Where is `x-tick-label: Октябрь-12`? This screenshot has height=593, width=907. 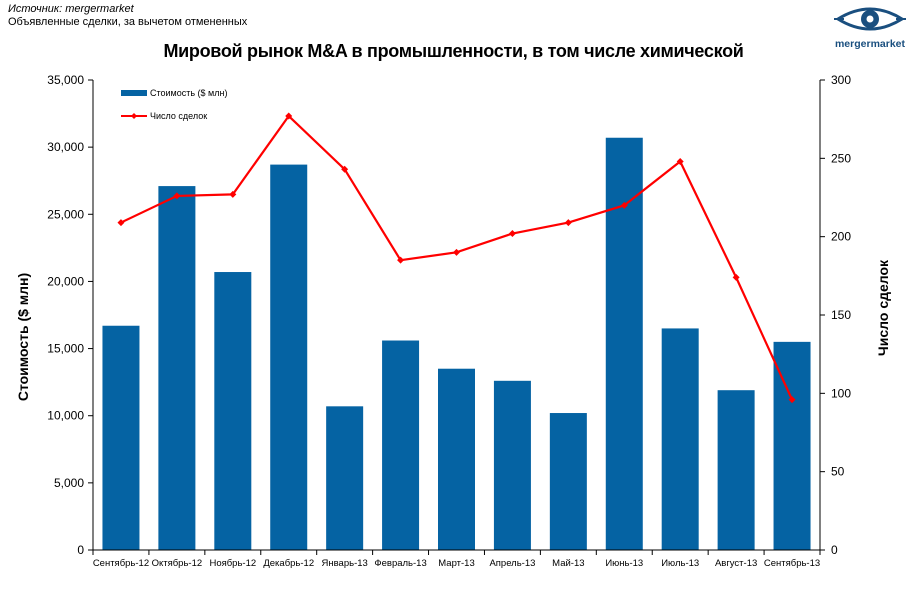
x-tick-label: Октябрь-12 is located at coordinates (177, 563).